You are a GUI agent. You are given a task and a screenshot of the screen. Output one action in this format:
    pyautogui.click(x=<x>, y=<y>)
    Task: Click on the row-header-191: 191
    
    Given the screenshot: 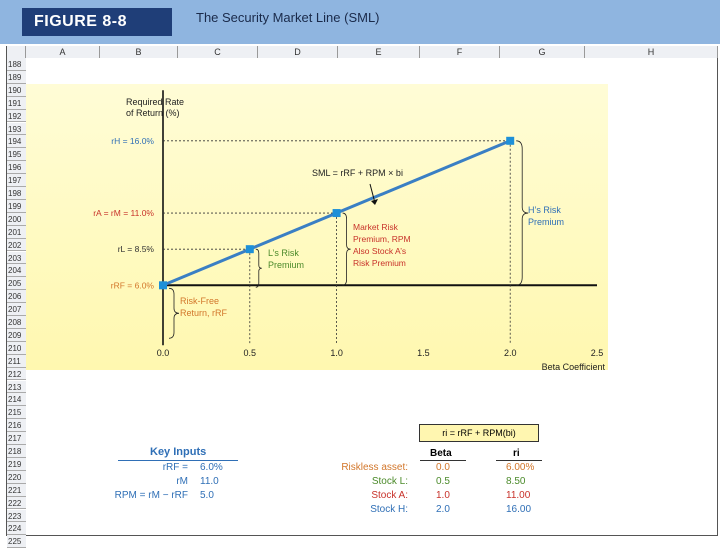 What is the action you would take?
    pyautogui.click(x=16, y=103)
    